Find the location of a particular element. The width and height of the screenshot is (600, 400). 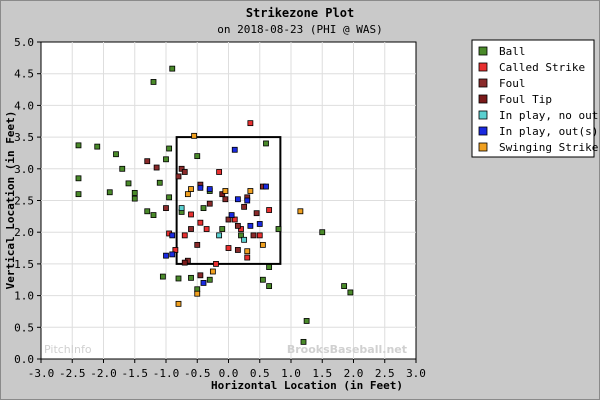

legend-label-in-play-out-s: In play, out(s) is located at coordinates (548, 131).